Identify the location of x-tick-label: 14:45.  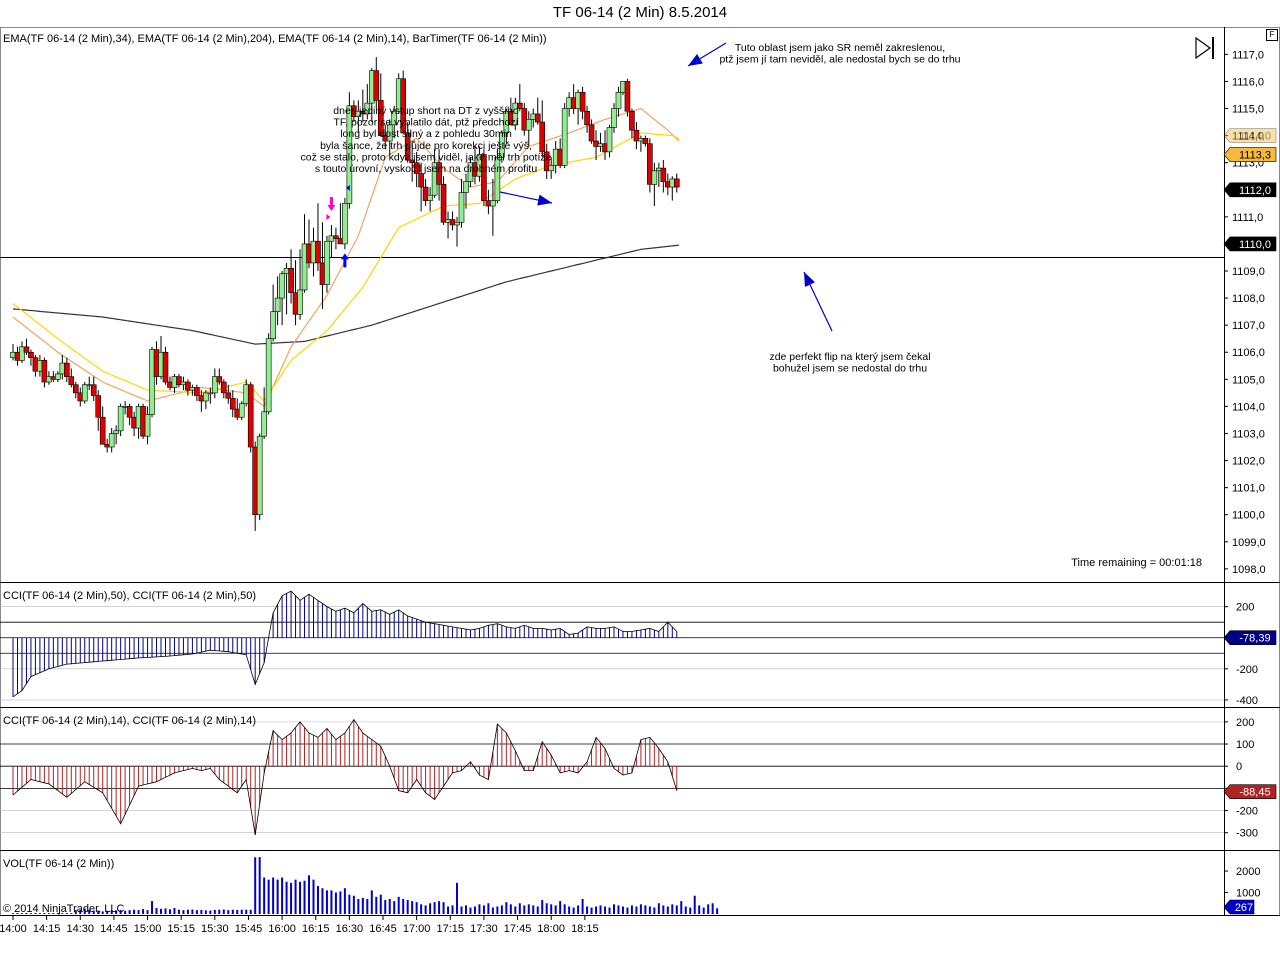
(114, 929).